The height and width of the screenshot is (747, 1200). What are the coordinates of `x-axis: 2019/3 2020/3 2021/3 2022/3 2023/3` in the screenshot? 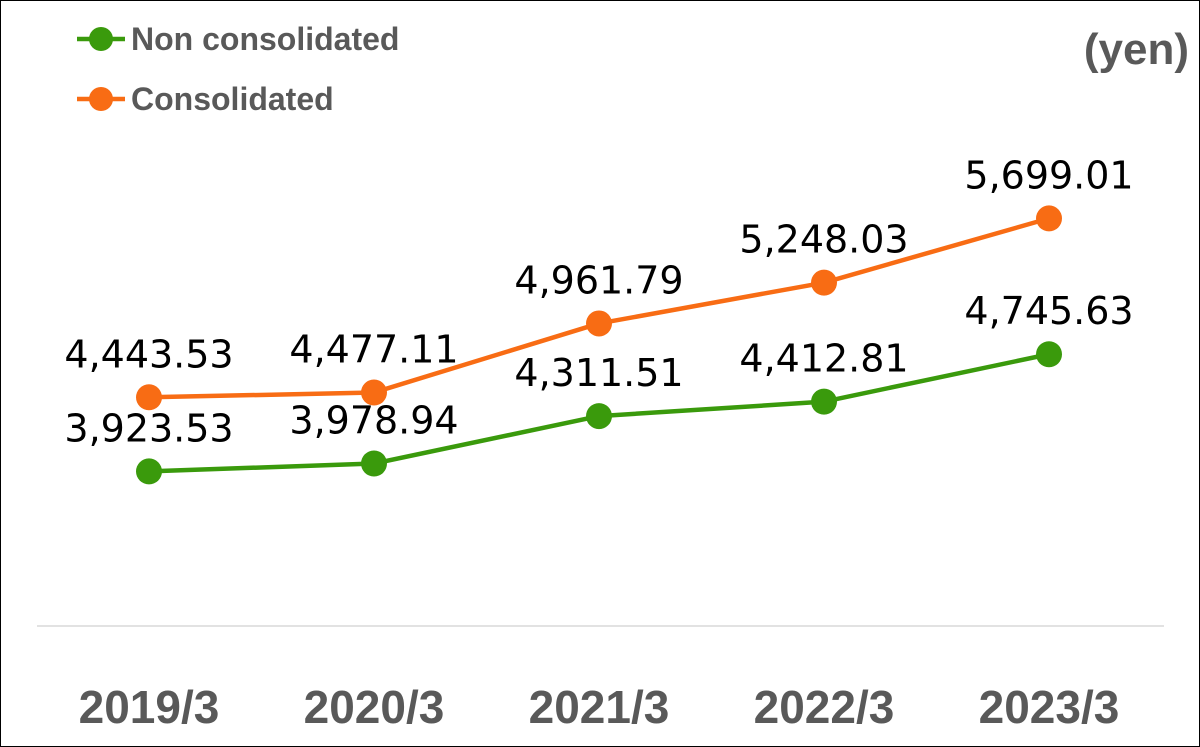 It's located at (600, 679).